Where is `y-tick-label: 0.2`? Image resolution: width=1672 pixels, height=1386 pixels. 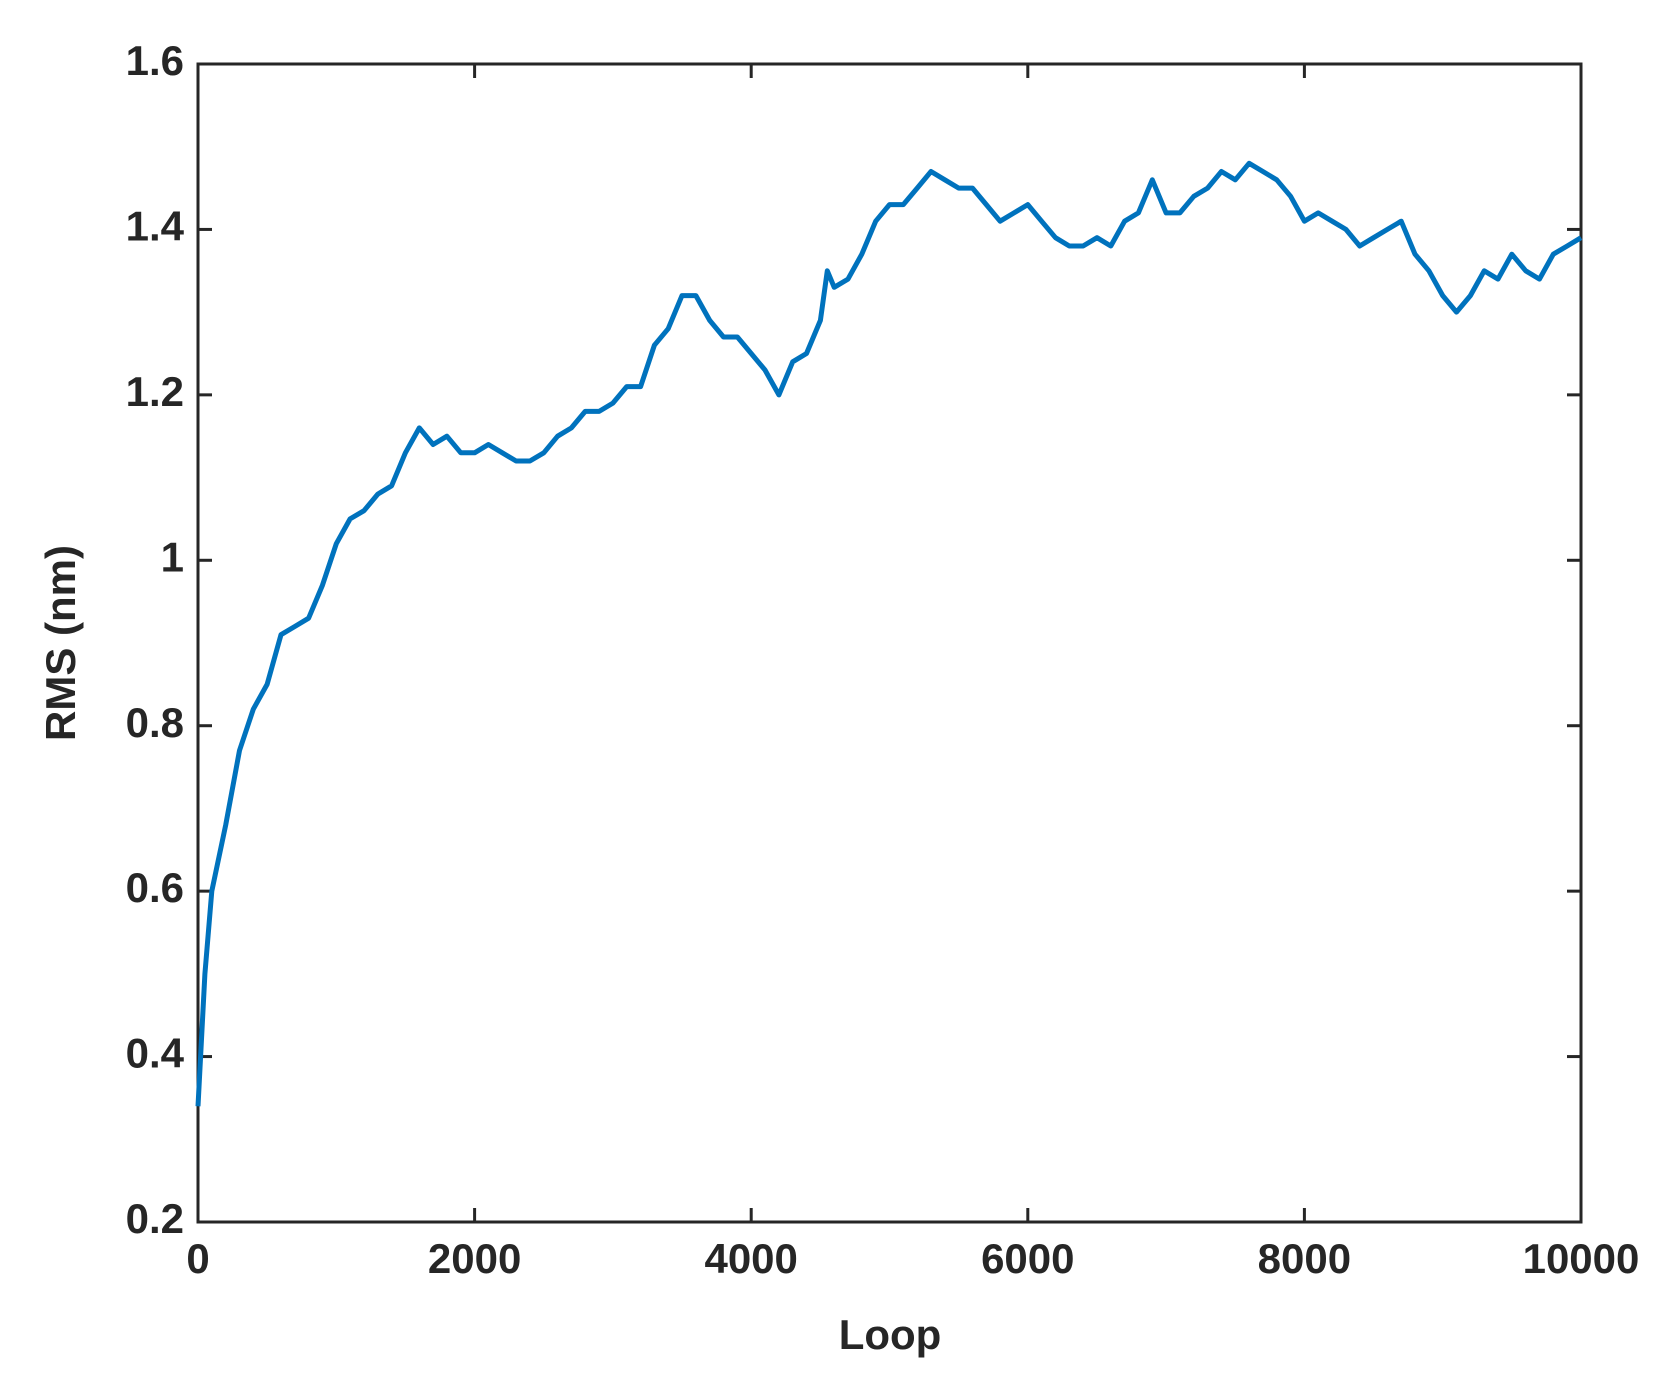 y-tick-label: 0.2 is located at coordinates (155, 1218).